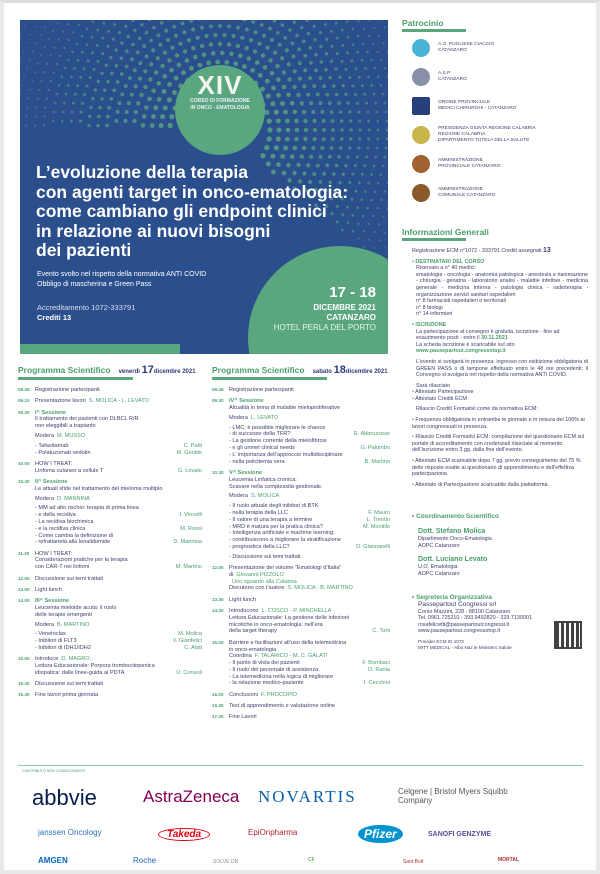  I want to click on line-name: L. COSCO - P. MINCHELLA, so click(296, 611).